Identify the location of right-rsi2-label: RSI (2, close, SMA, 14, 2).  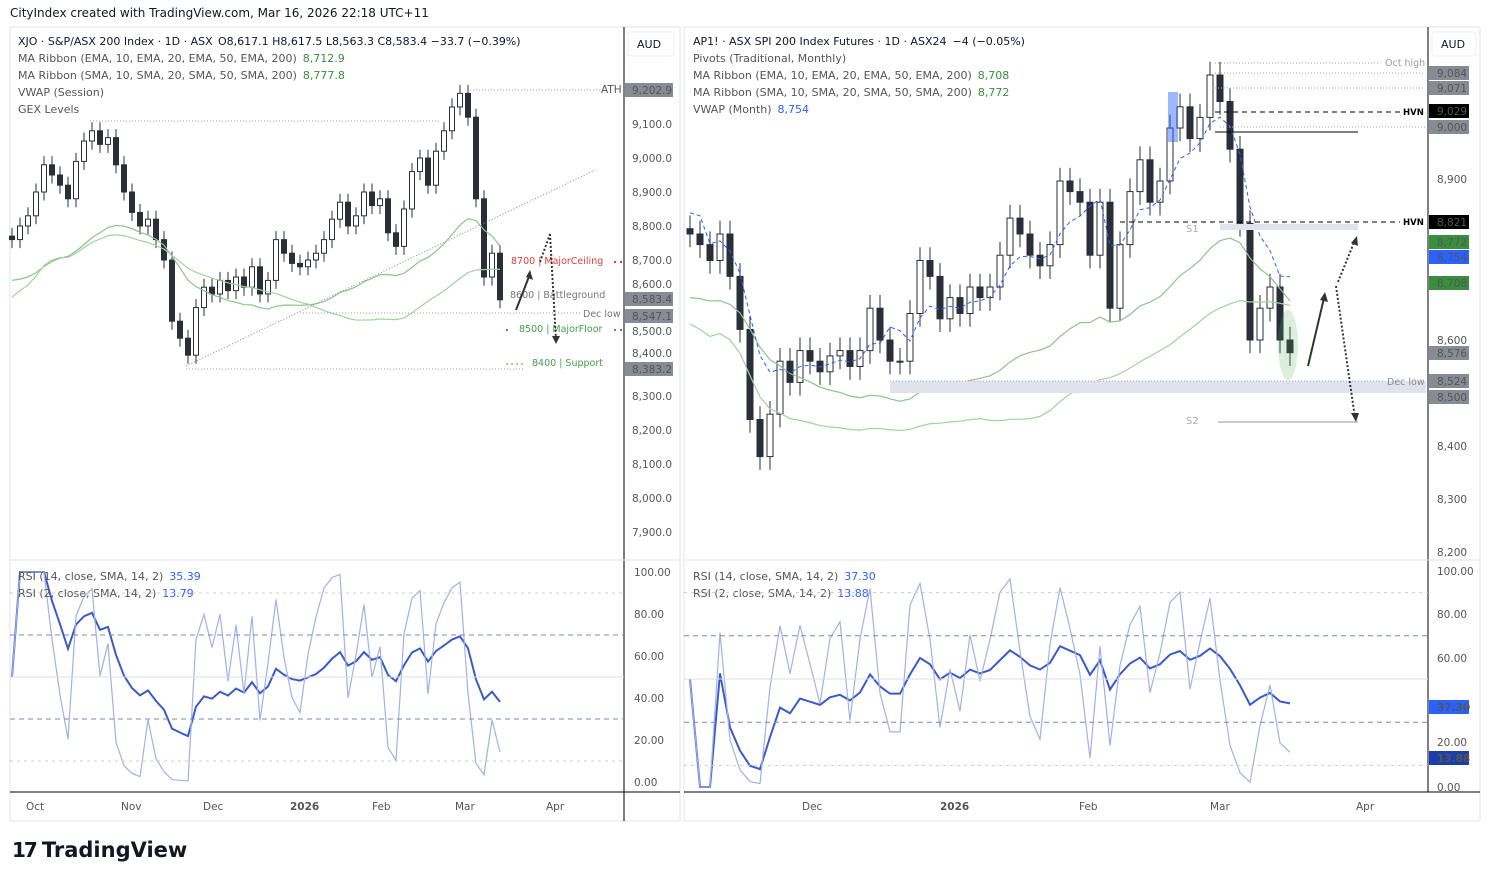
(762, 593).